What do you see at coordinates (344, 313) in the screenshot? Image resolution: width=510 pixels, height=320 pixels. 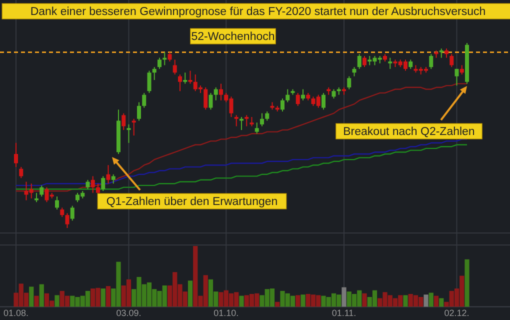 I see `x-tick-label: 01.11.` at bounding box center [344, 313].